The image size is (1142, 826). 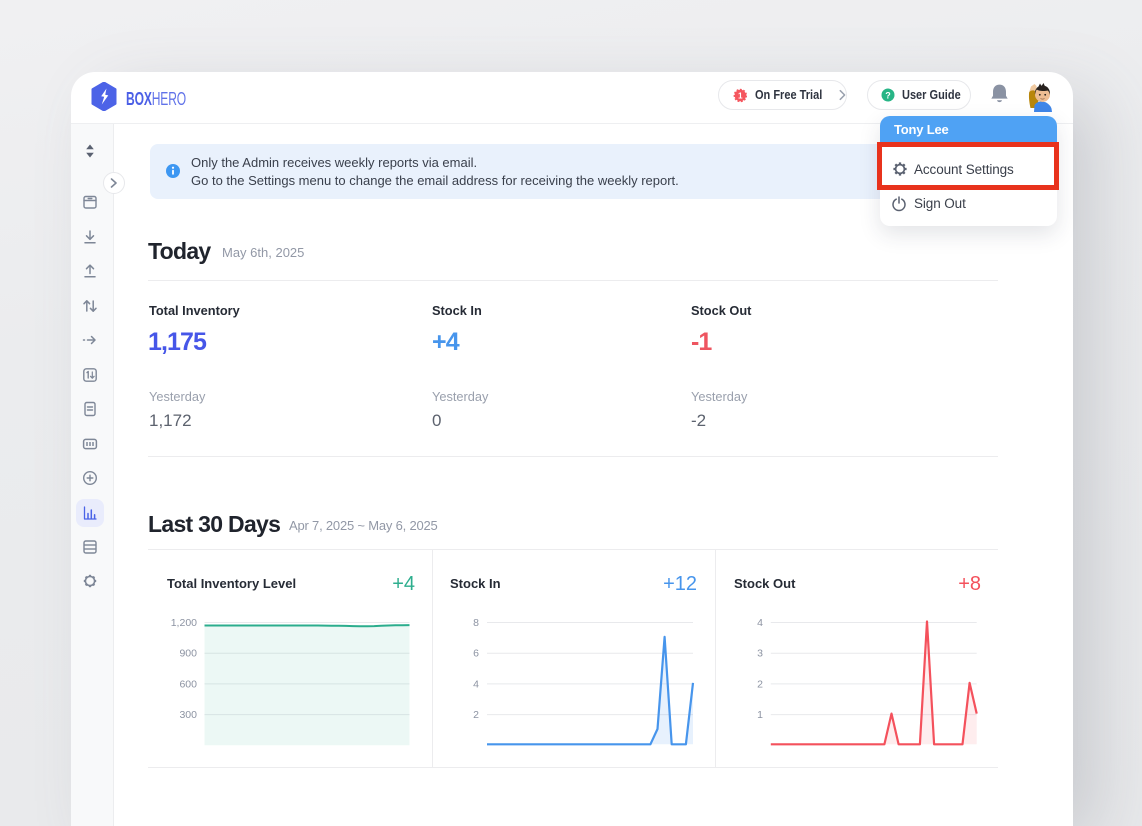 I want to click on svg-text: 300, so click(x=188, y=715).